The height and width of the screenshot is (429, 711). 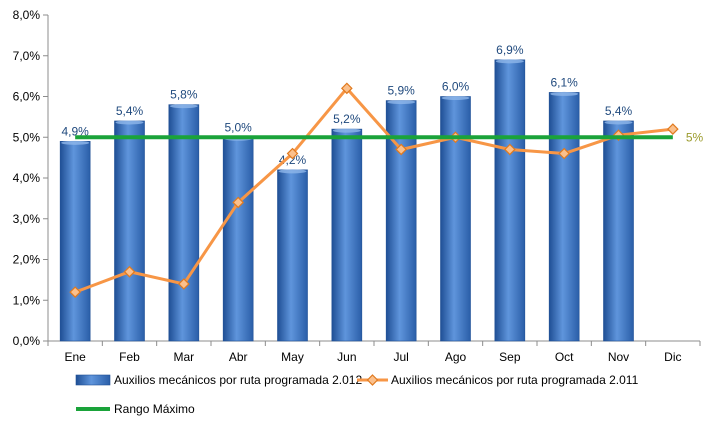 What do you see at coordinates (27, 300) in the screenshot?
I see `y-tick-label: 1,0%` at bounding box center [27, 300].